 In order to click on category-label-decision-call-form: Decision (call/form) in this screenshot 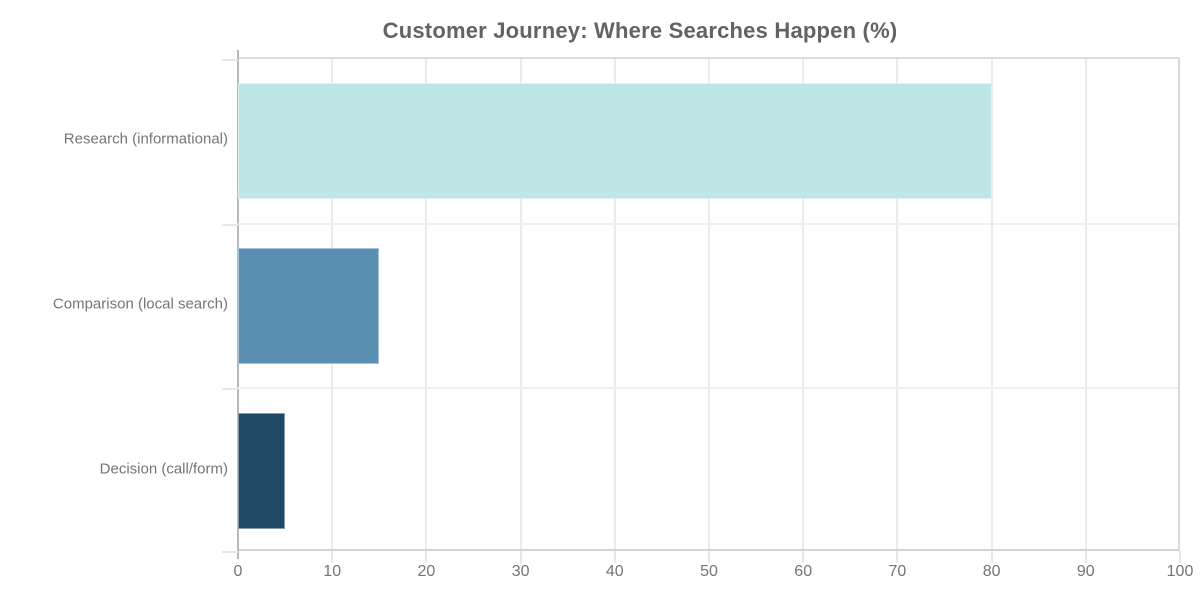, I will do `click(163, 469)`.